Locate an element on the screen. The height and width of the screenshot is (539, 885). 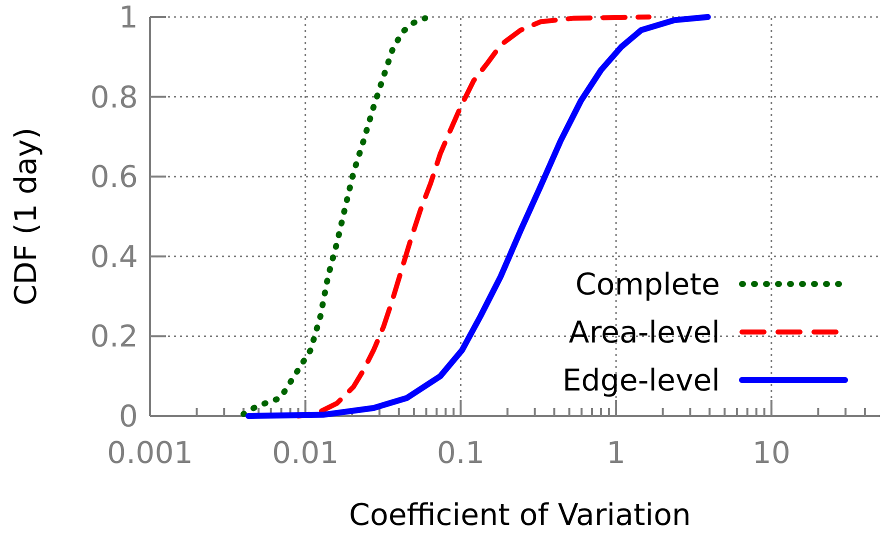
legend-label: Edge-level is located at coordinates (641, 381).